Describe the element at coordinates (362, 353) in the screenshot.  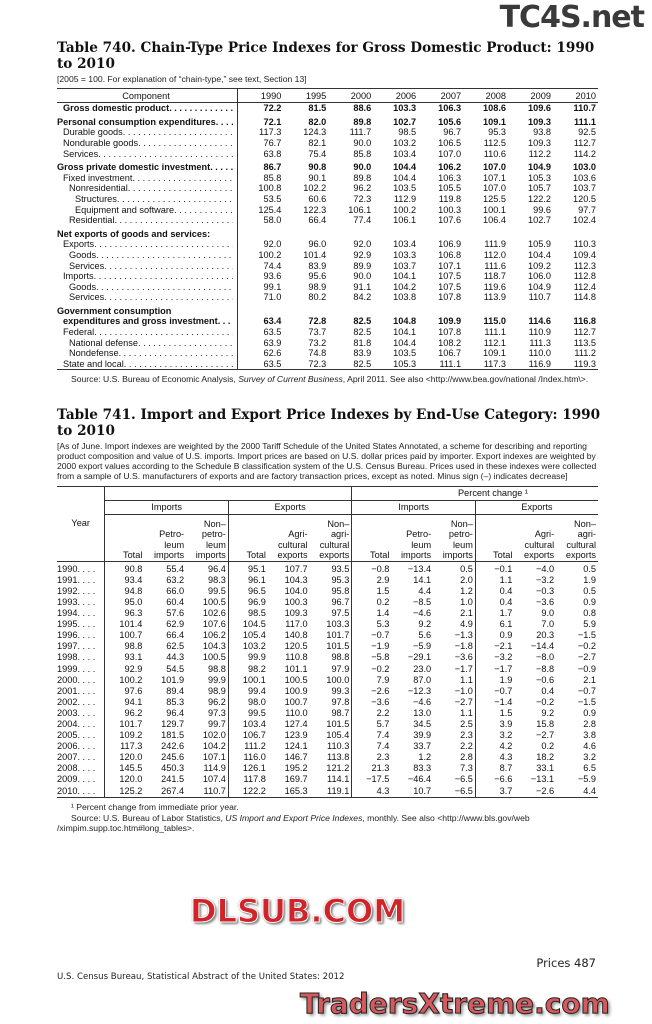
I see `cell-value: 83.9` at that location.